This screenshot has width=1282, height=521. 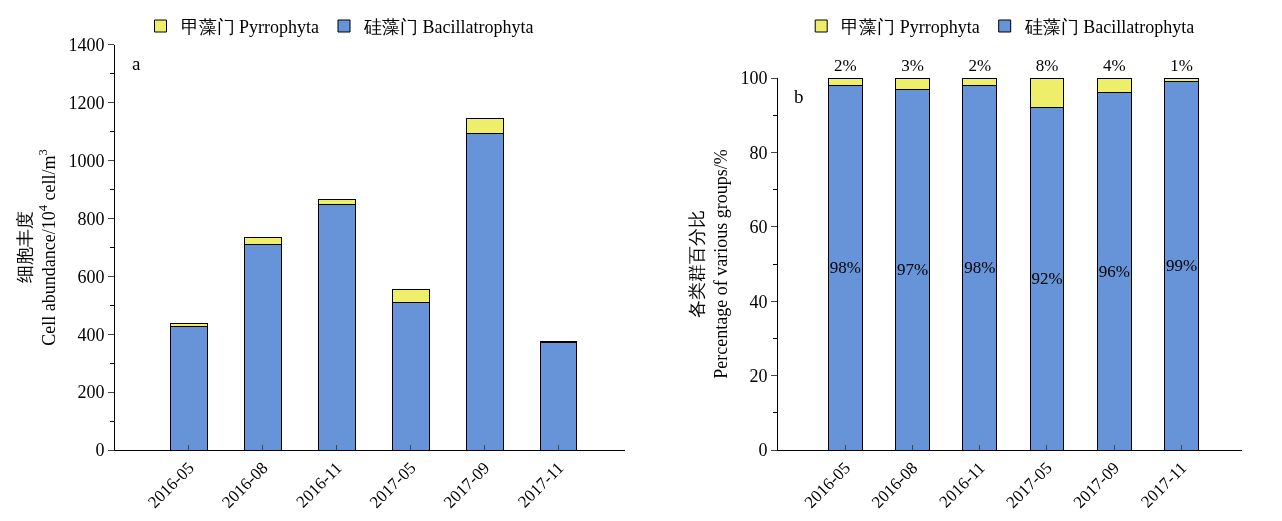 I want to click on data-label: 96%, so click(x=1114, y=271).